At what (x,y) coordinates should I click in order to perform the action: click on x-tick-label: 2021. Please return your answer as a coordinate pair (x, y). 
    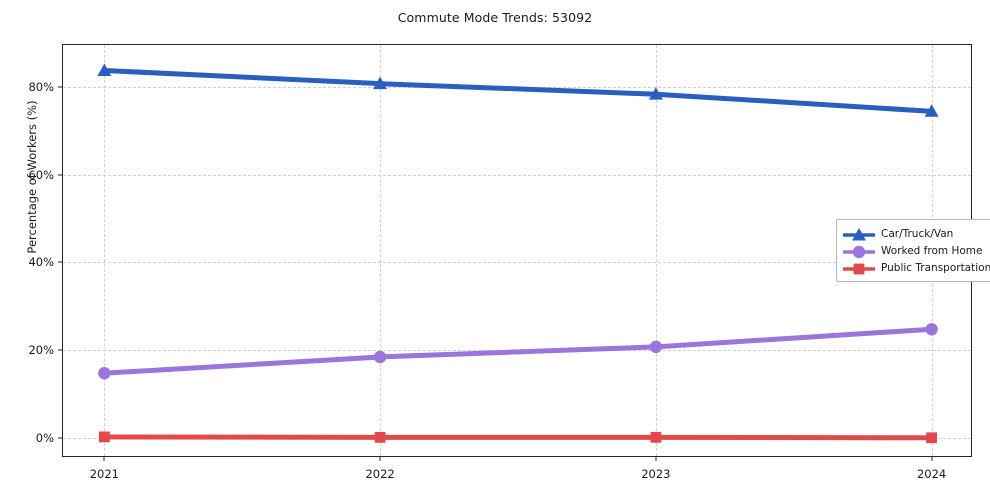
    Looking at the image, I should click on (104, 474).